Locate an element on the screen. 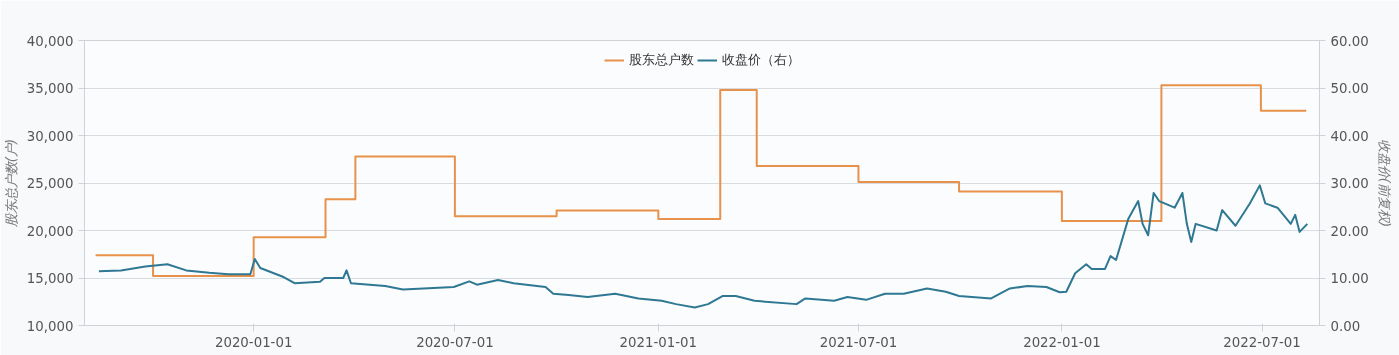 Image resolution: width=1399 pixels, height=355 pixels. y-tick-label: 35,000 is located at coordinates (50, 88).